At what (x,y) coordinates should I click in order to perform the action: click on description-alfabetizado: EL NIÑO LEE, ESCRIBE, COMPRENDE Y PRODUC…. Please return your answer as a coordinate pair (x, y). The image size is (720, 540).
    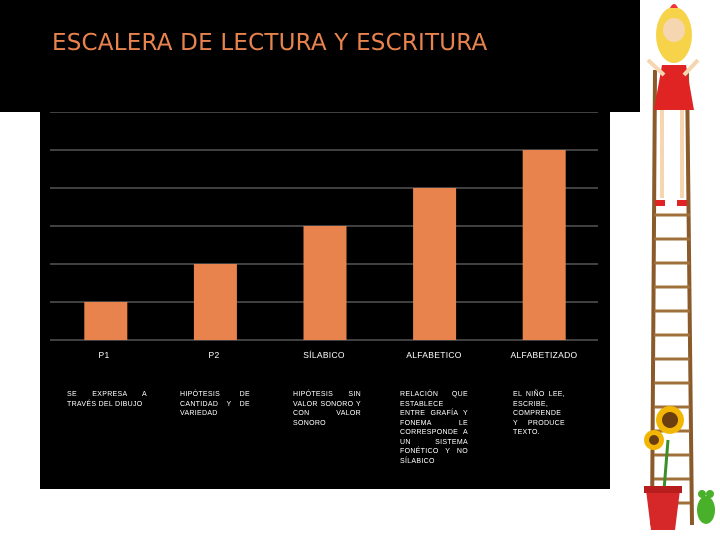
    Looking at the image, I should click on (539, 413).